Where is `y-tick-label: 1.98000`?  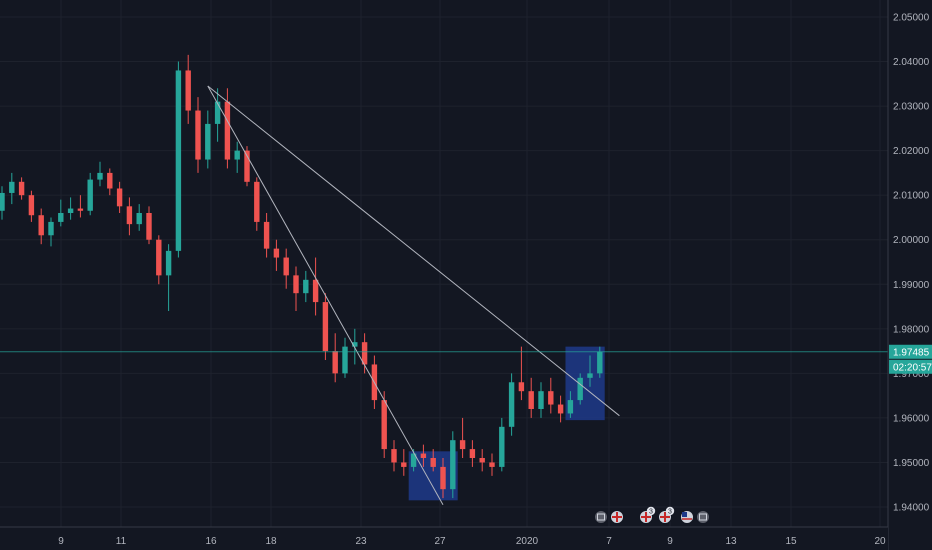
y-tick-label: 1.98000 is located at coordinates (911, 329).